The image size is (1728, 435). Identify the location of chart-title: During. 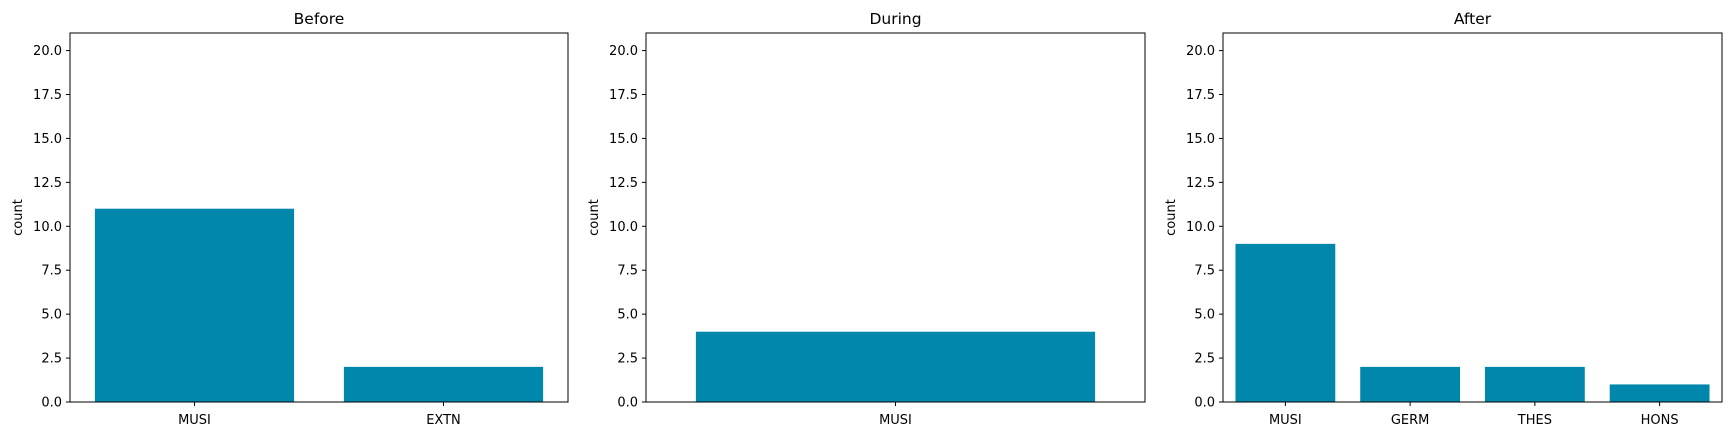
(895, 19).